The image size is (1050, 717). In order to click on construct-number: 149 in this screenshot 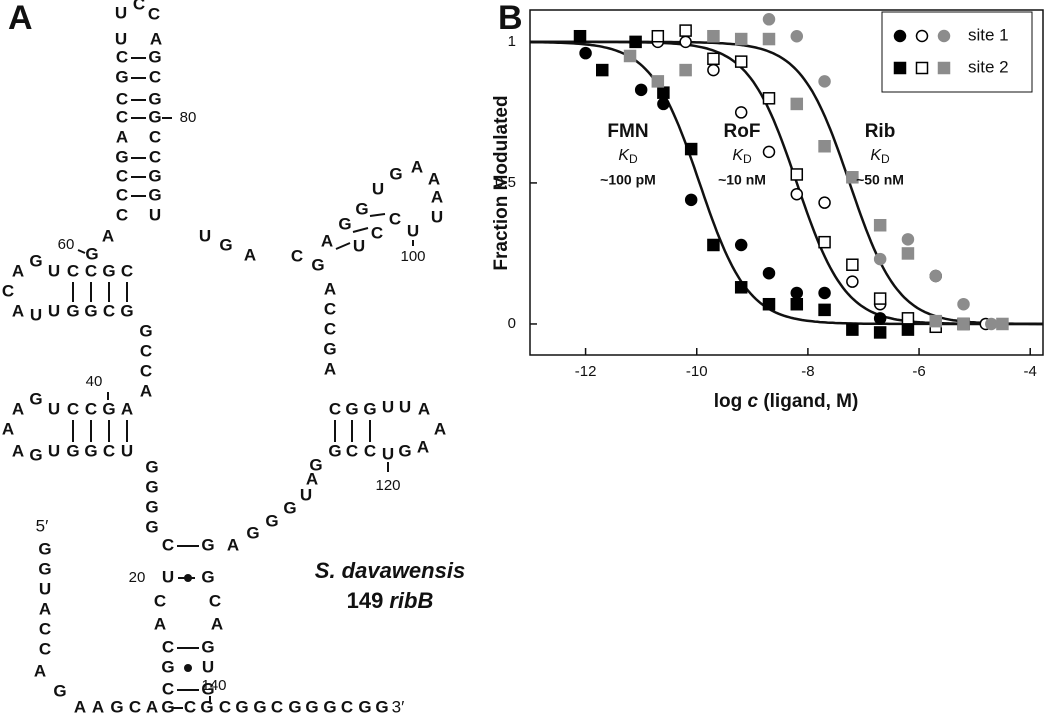, I will do `click(365, 600)`.